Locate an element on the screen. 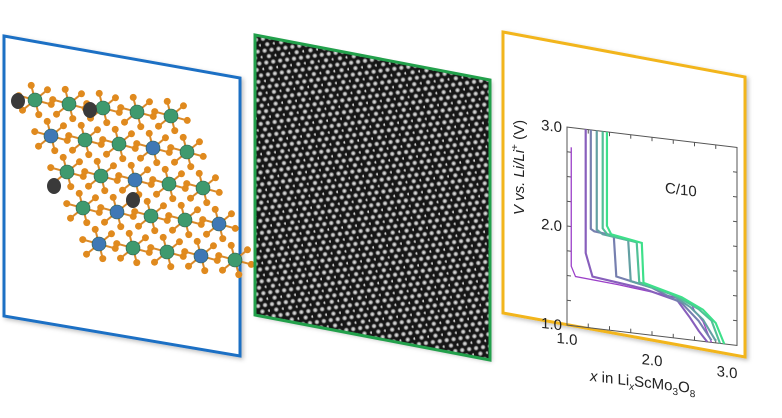 The height and width of the screenshot is (418, 782). y-axis-label: V vs. Li/Li+ (V) is located at coordinates (519, 167).